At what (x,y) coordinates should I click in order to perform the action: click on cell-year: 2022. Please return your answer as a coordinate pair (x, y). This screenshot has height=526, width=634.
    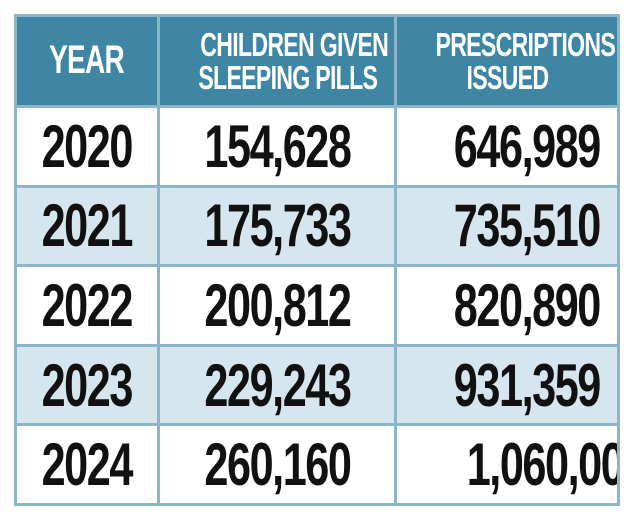
    Looking at the image, I should click on (87, 305).